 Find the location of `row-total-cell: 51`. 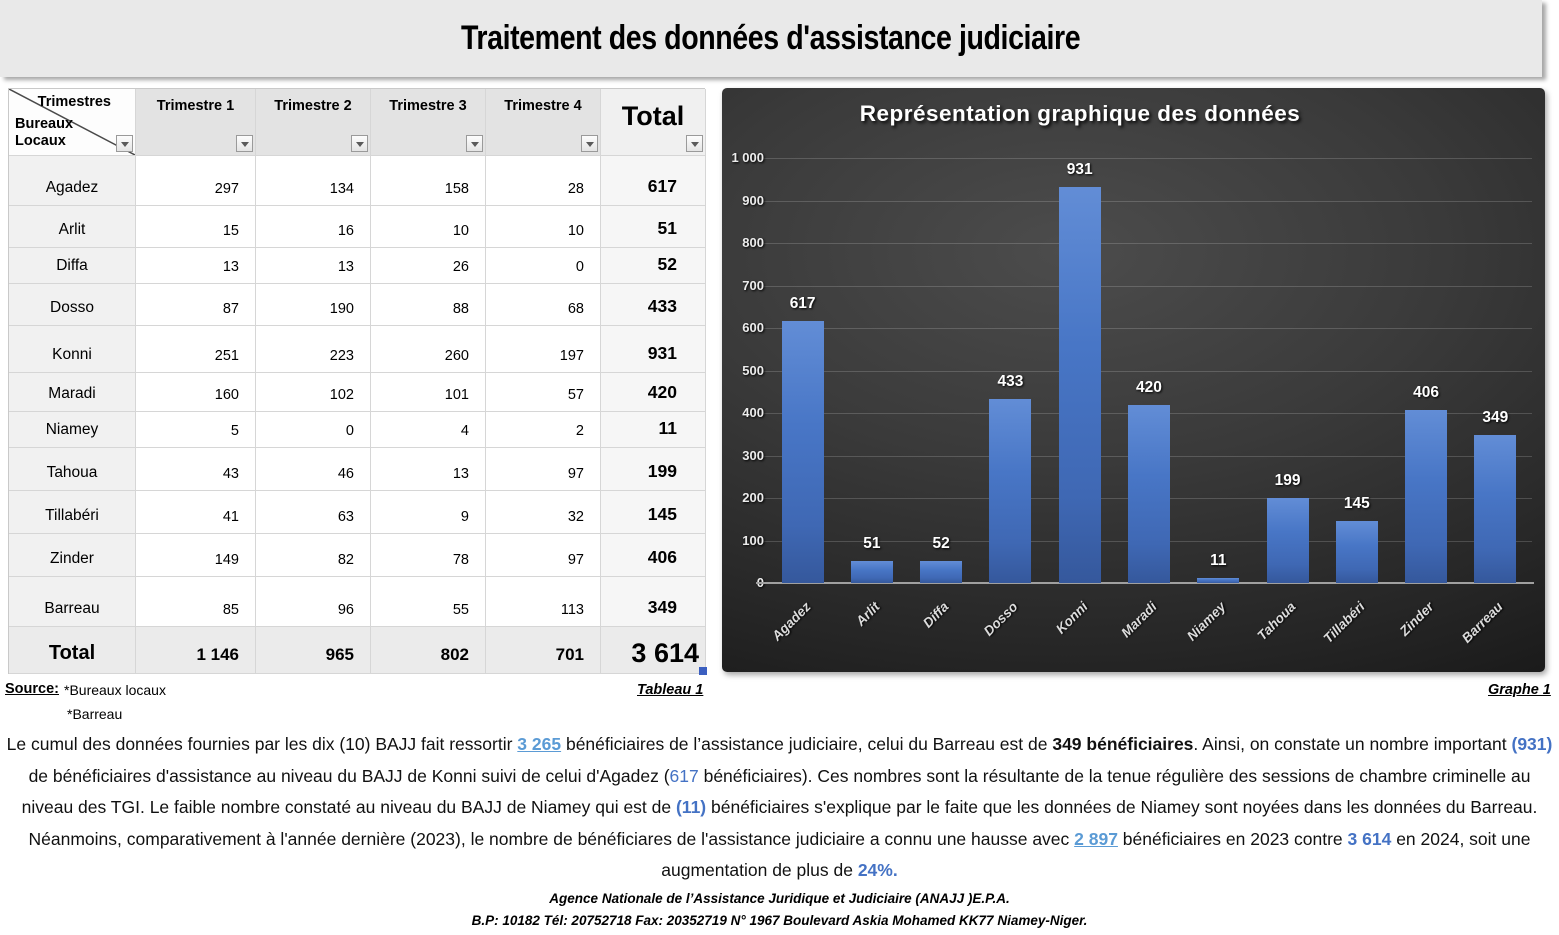

row-total-cell: 51 is located at coordinates (653, 227).